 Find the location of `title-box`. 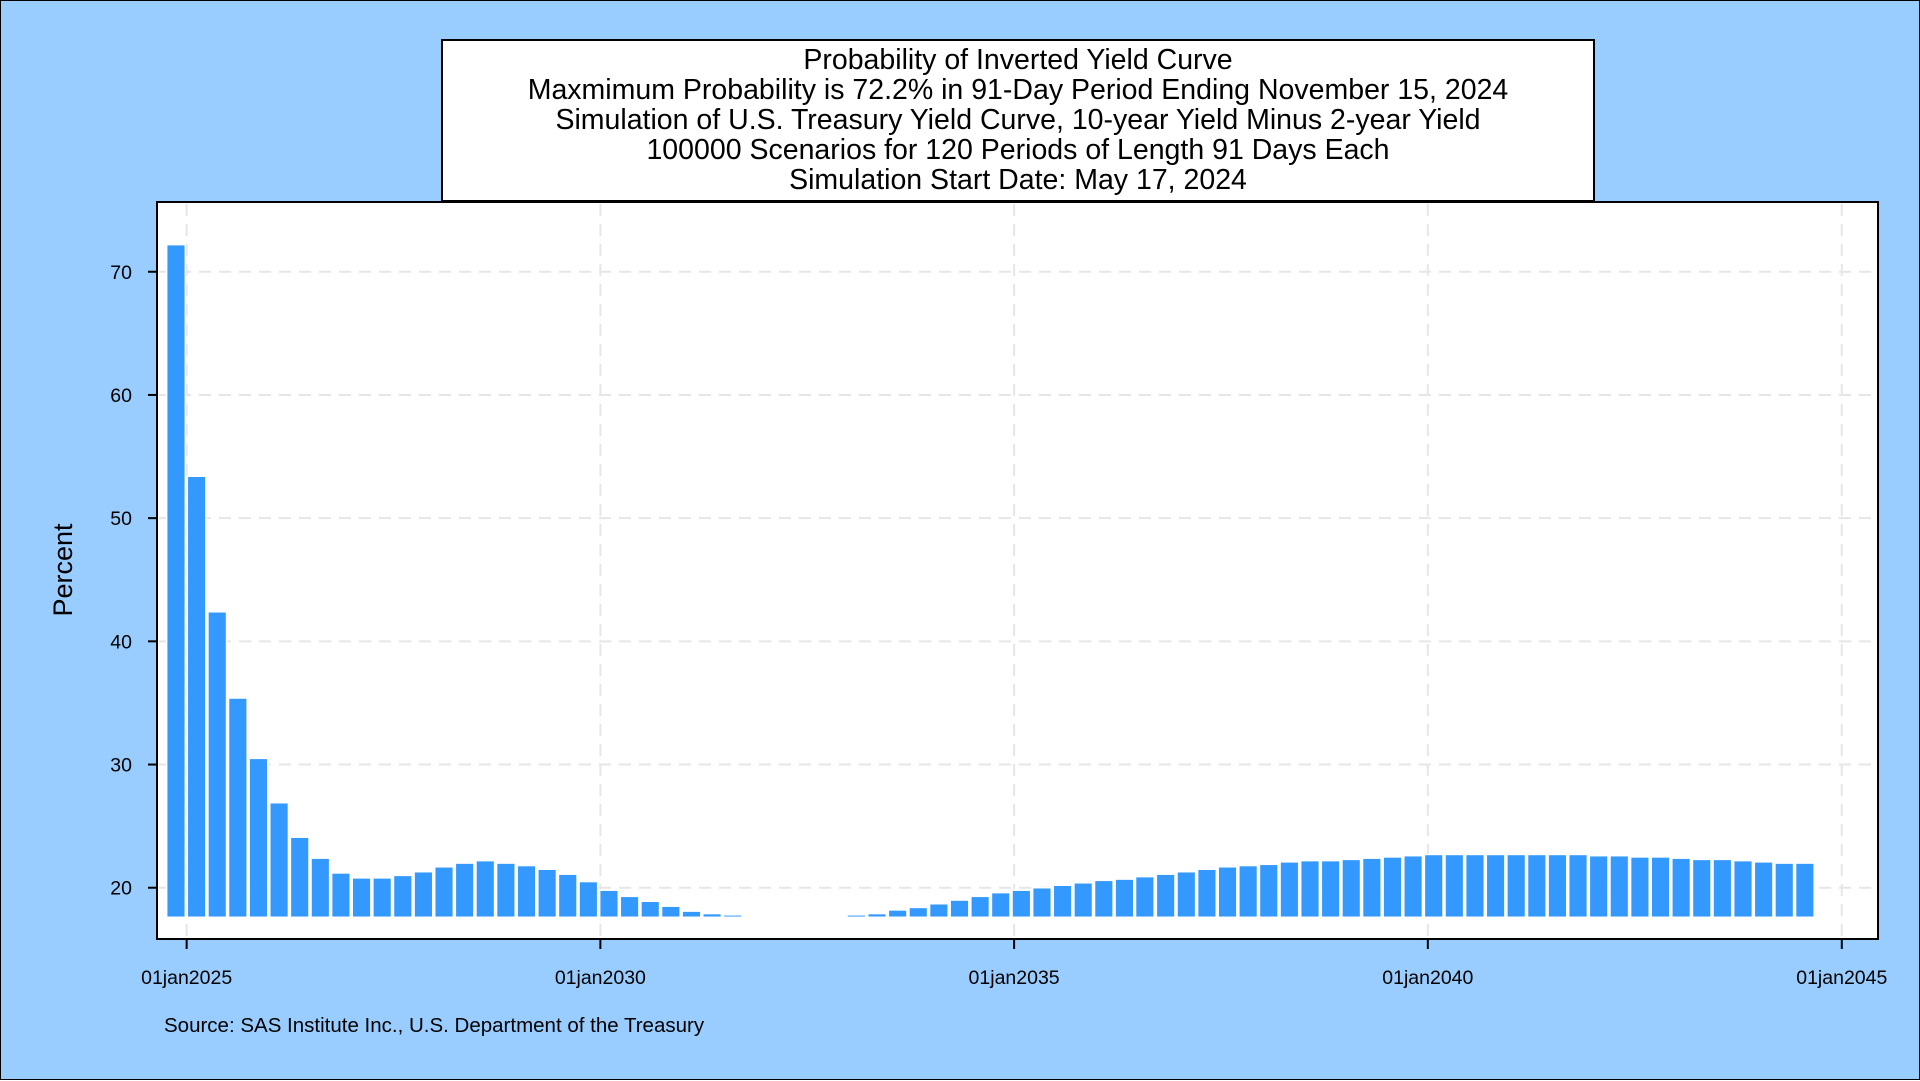

title-box is located at coordinates (1018, 120).